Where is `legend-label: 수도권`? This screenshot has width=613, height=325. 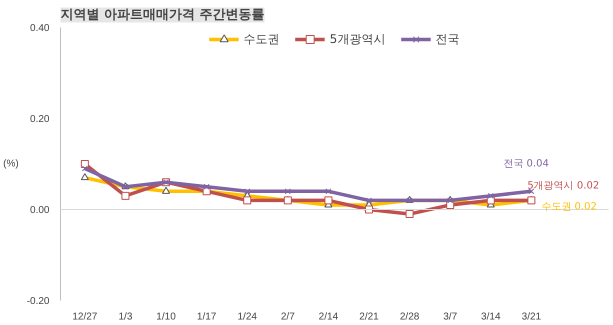 legend-label: 수도권 is located at coordinates (262, 39).